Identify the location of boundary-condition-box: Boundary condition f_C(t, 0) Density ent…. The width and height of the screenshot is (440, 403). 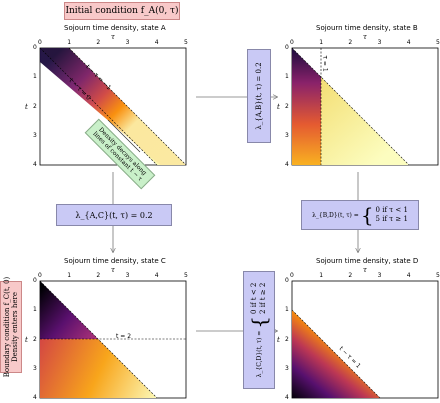
(11, 327).